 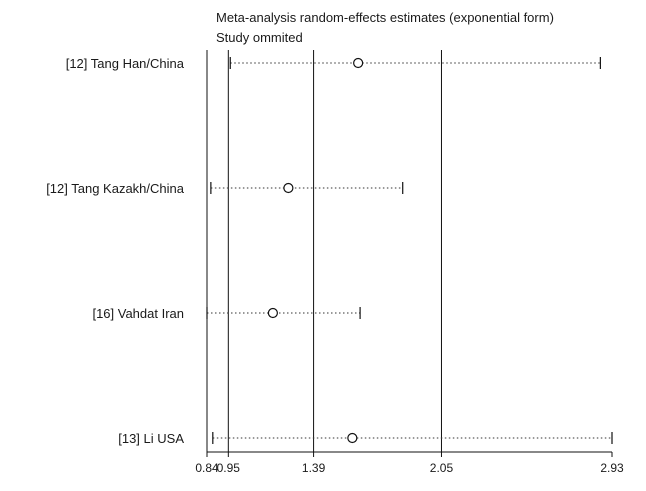 I want to click on study-label-1: [12] Tang Kazakh/China, so click(x=115, y=188).